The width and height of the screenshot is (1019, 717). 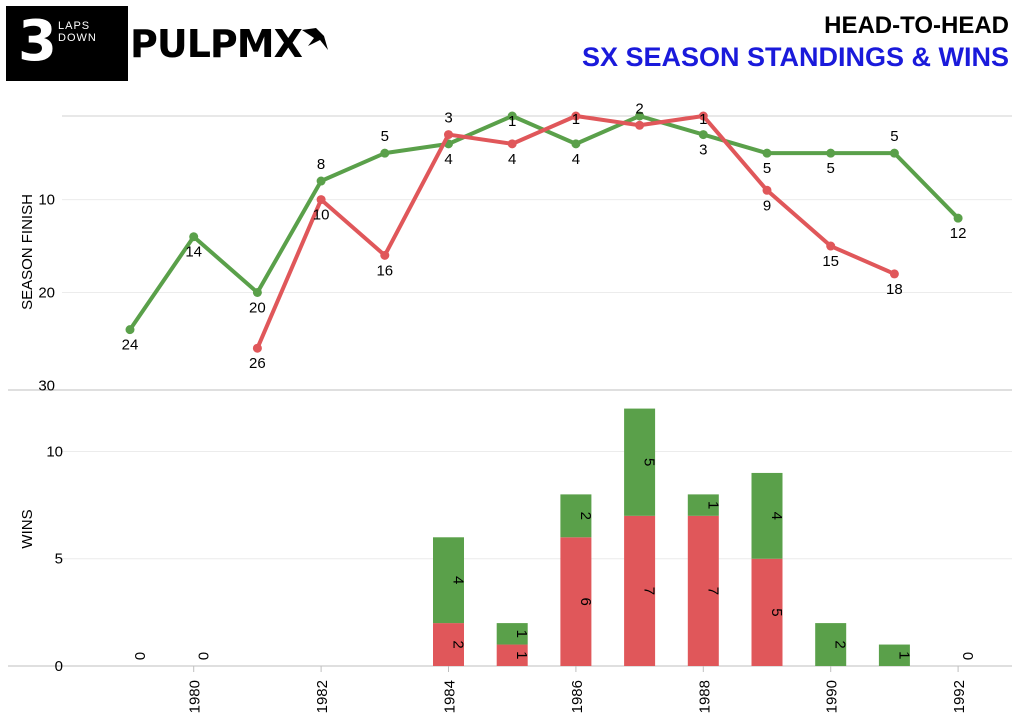 What do you see at coordinates (257, 292) in the screenshot?
I see `point-green-1981` at bounding box center [257, 292].